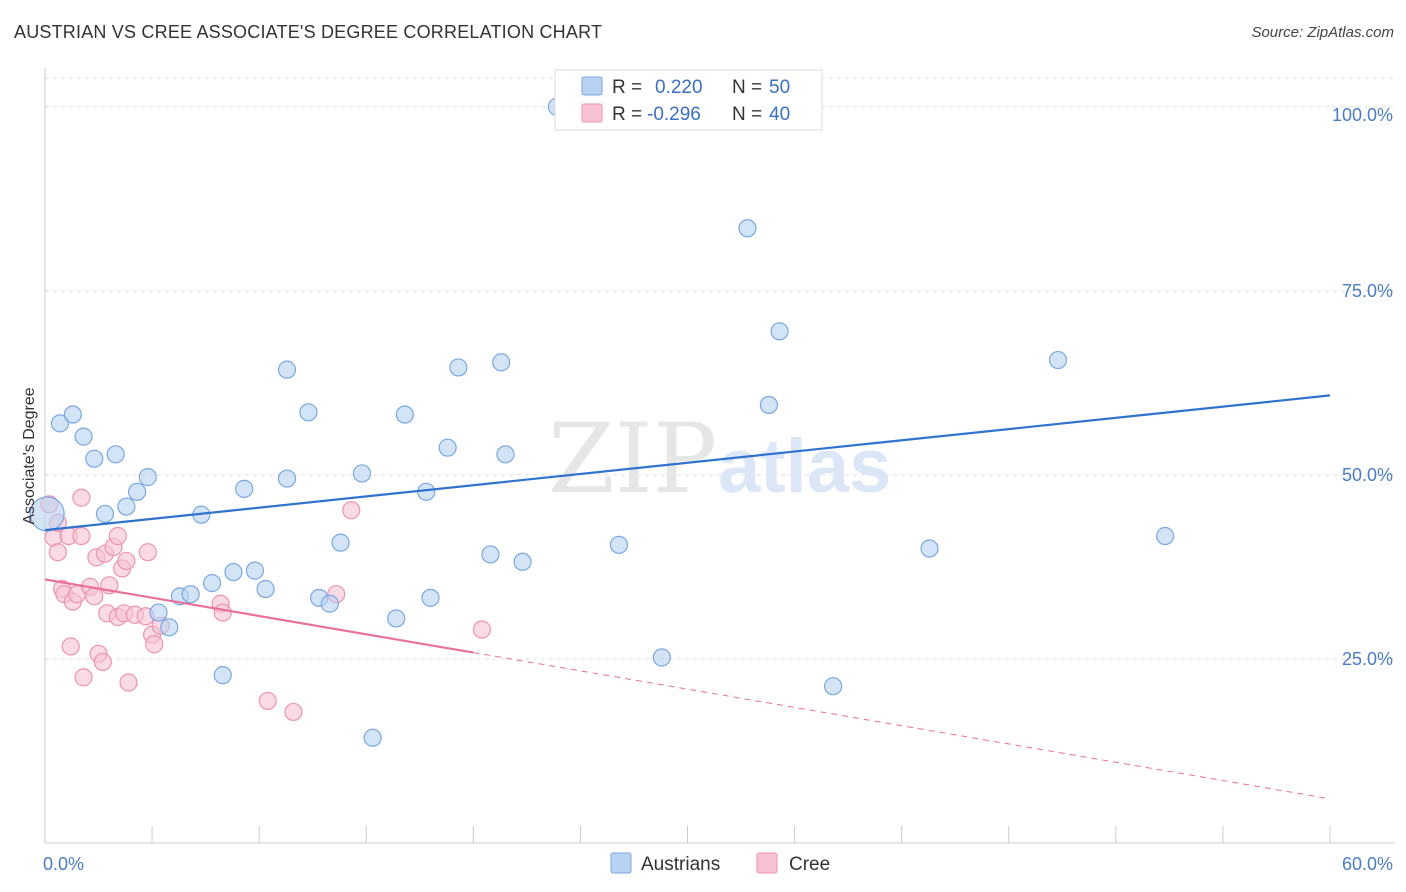  I want to click on legend-n-value-cree: 40, so click(779, 114).